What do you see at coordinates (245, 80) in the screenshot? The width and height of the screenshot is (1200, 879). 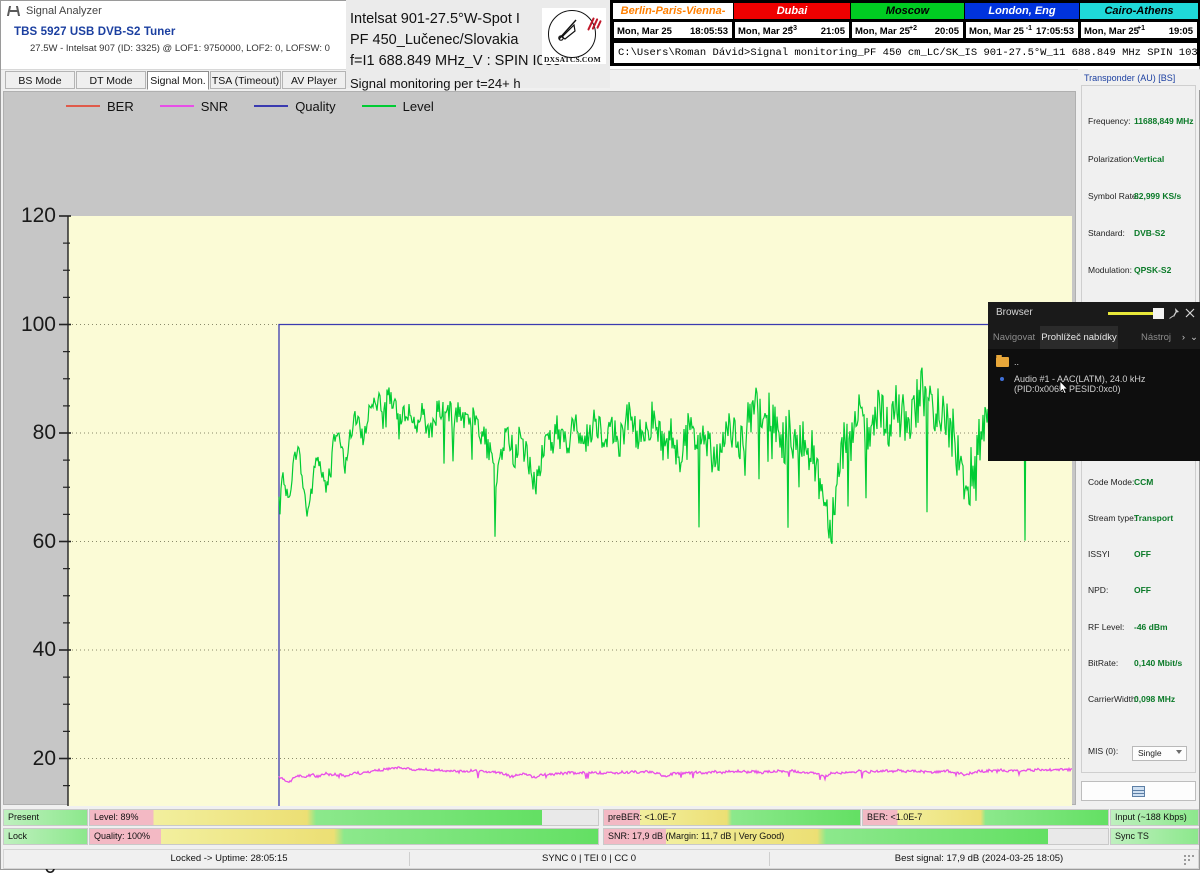 I see `tab-tsa-timeout: TSA (Timeout)` at bounding box center [245, 80].